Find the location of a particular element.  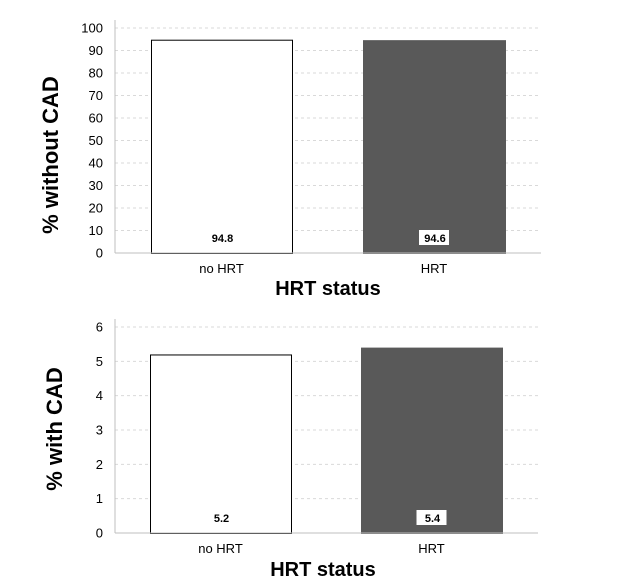

y-tick-label: 90 is located at coordinates (96, 50).